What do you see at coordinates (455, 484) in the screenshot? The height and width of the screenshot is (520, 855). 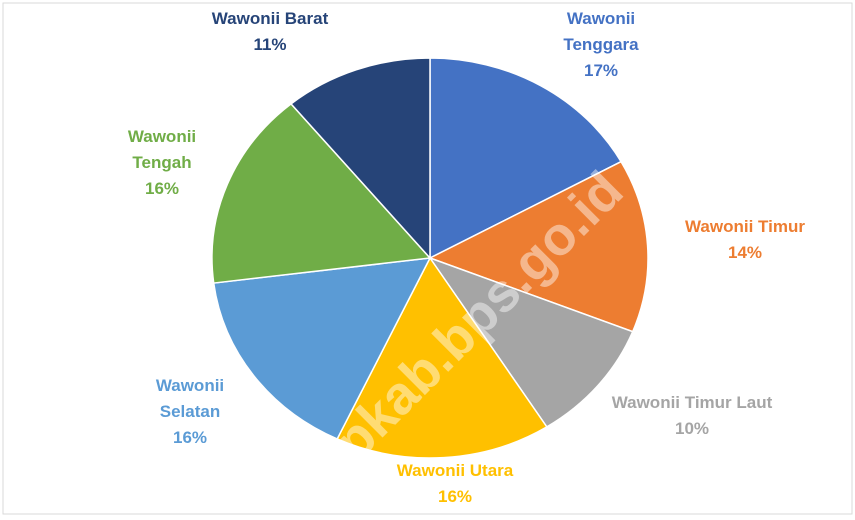 I see `slice-label: Wawonii Utara 16%` at bounding box center [455, 484].